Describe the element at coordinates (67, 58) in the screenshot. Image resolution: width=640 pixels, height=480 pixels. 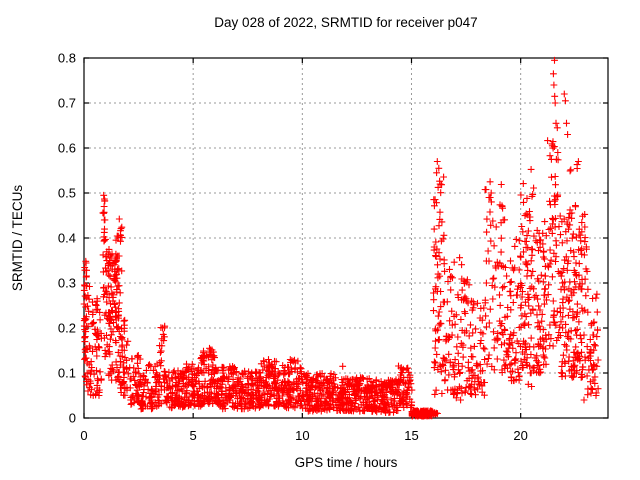
I see `y-tick-label: 0.8` at that location.